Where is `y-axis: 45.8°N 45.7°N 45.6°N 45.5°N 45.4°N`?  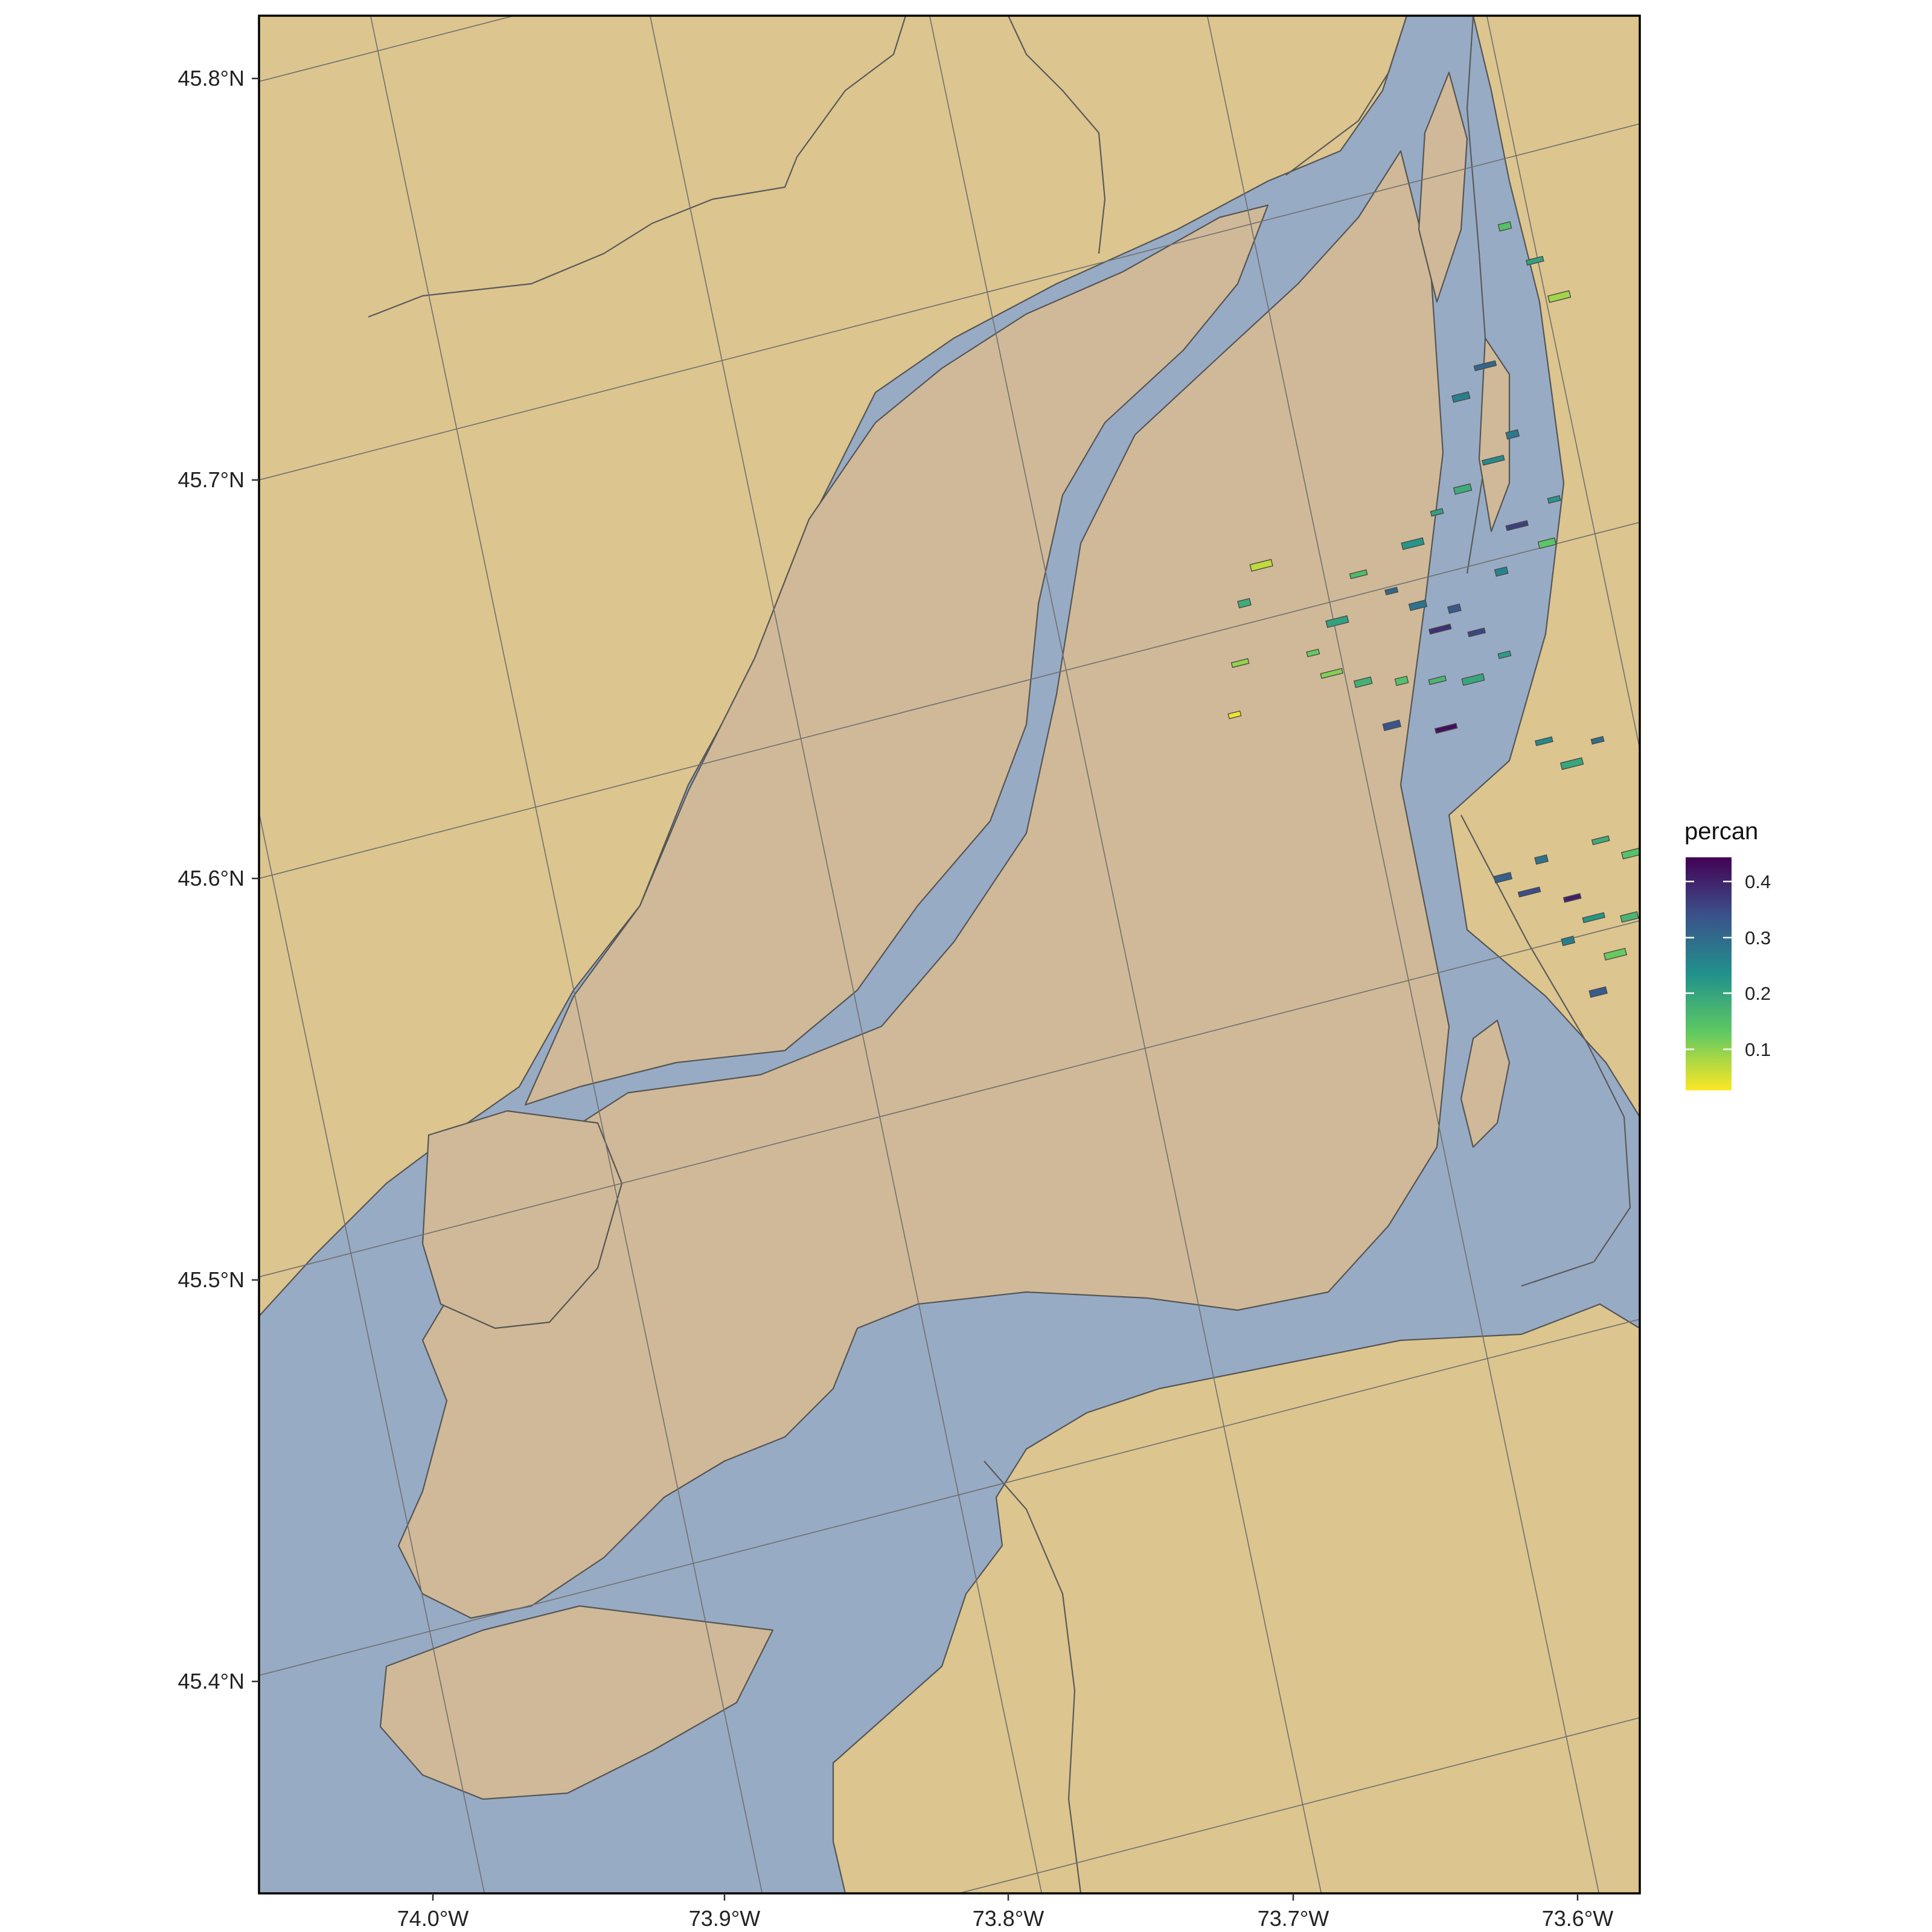 y-axis: 45.8°N 45.7°N 45.6°N 45.5°N 45.4°N is located at coordinates (219, 880).